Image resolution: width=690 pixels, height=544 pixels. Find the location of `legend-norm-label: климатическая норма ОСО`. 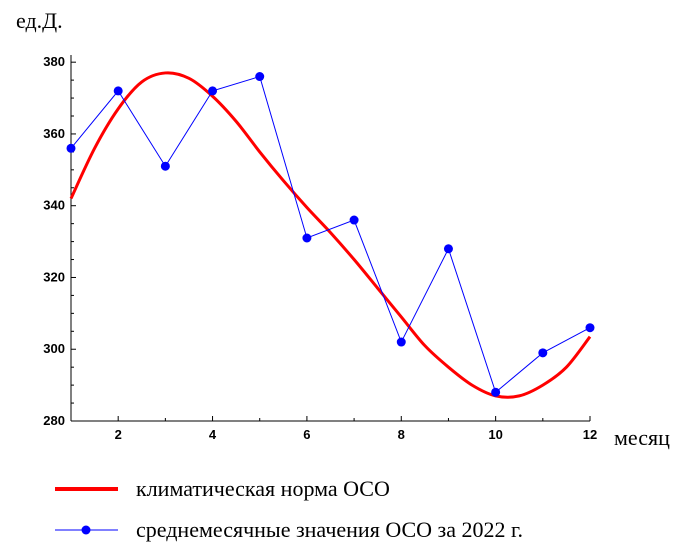

legend-norm-label: климатическая норма ОСО is located at coordinates (263, 488).